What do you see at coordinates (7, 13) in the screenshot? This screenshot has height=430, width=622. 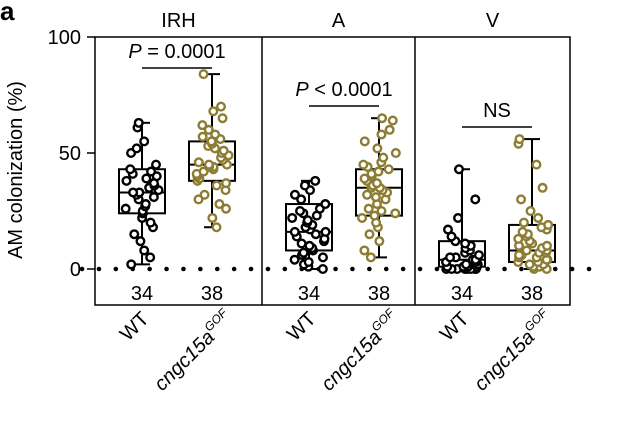 I see `panel-letter: a` at bounding box center [7, 13].